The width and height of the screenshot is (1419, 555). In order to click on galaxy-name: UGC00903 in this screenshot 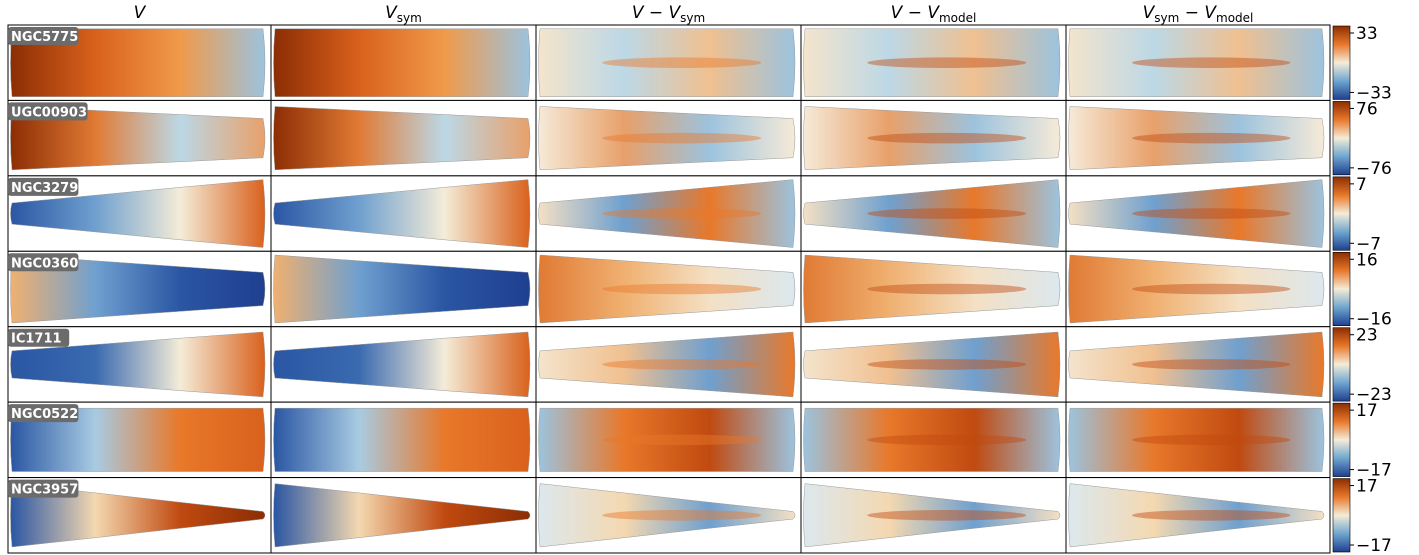, I will do `click(49, 112)`.